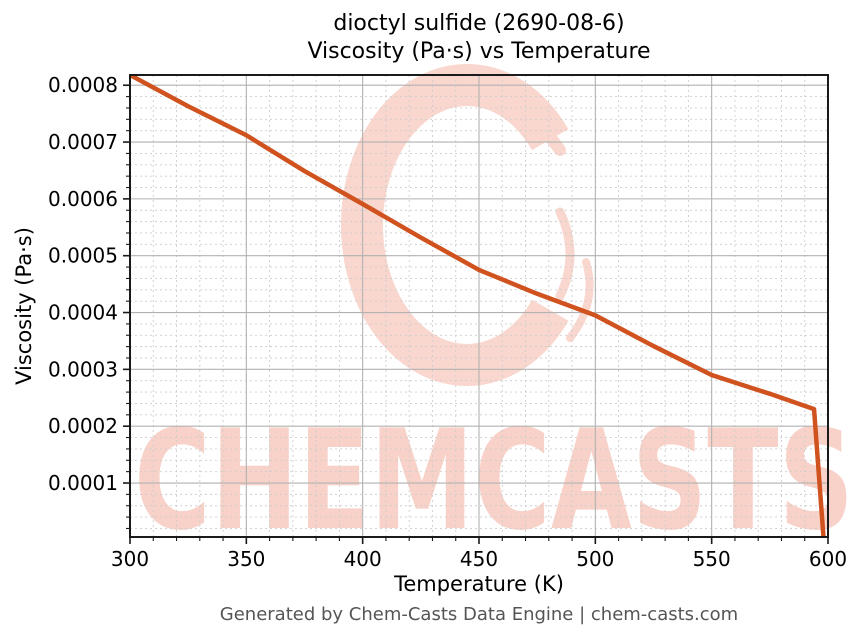  Describe the element at coordinates (246, 559) in the screenshot. I see `tick-label-x: 350` at that location.